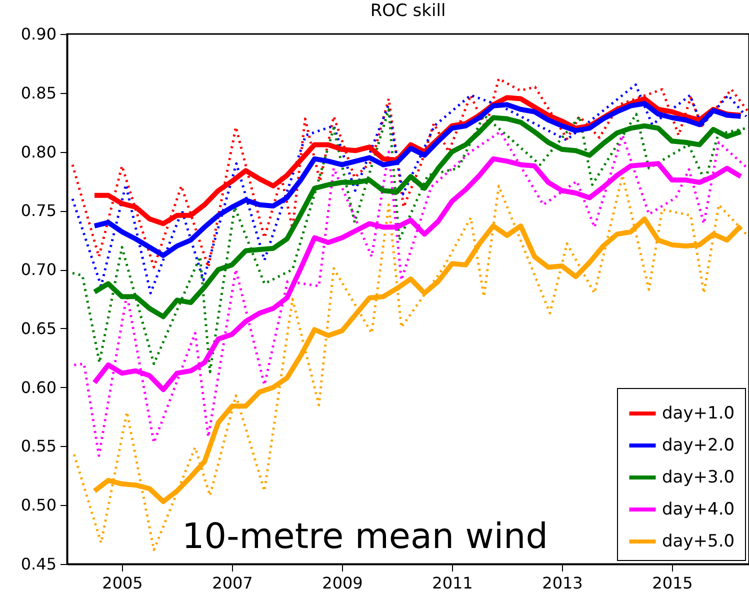  I want to click on y-tick-label: 0.85, so click(38, 92).